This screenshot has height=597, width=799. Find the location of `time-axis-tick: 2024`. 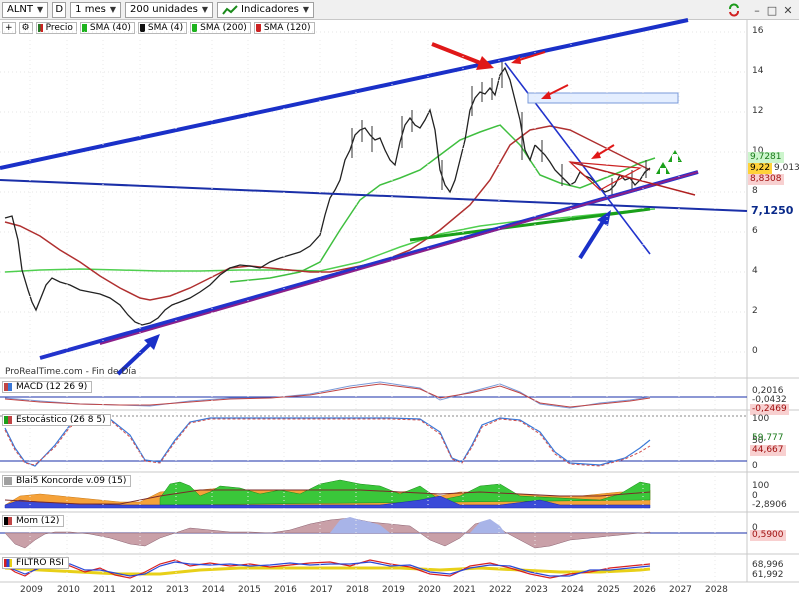

time-axis-tick: 2024 is located at coordinates (572, 590).